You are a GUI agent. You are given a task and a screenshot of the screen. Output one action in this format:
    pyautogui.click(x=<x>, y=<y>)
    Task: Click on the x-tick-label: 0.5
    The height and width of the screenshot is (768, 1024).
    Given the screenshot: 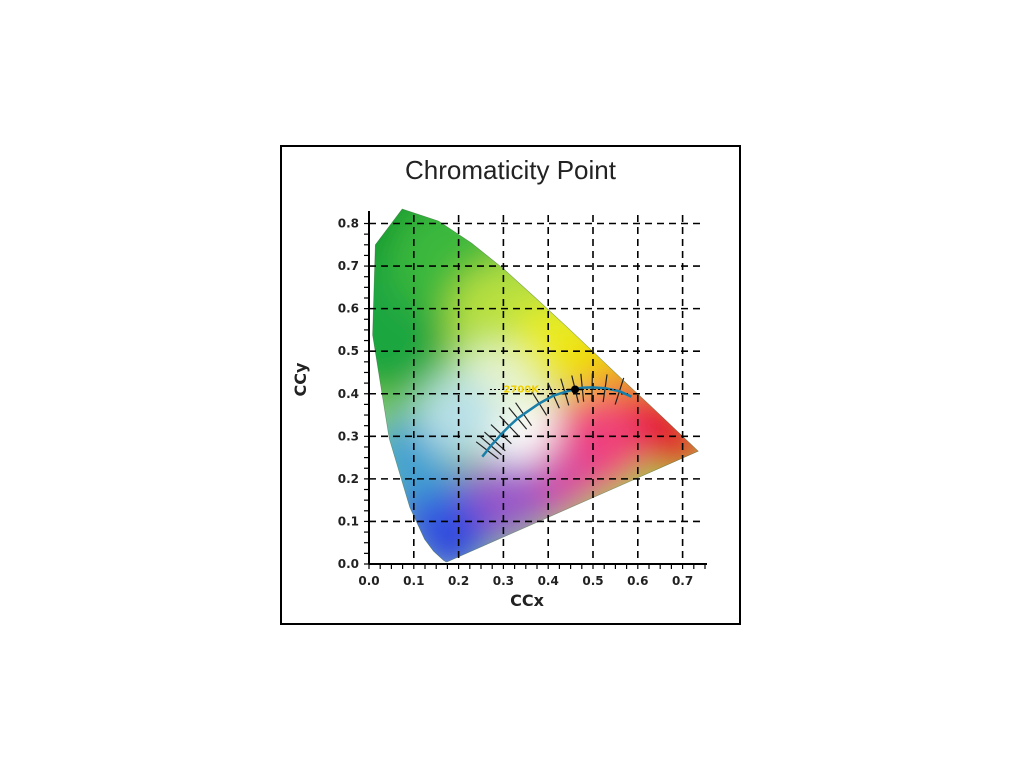 What is the action you would take?
    pyautogui.click(x=592, y=581)
    